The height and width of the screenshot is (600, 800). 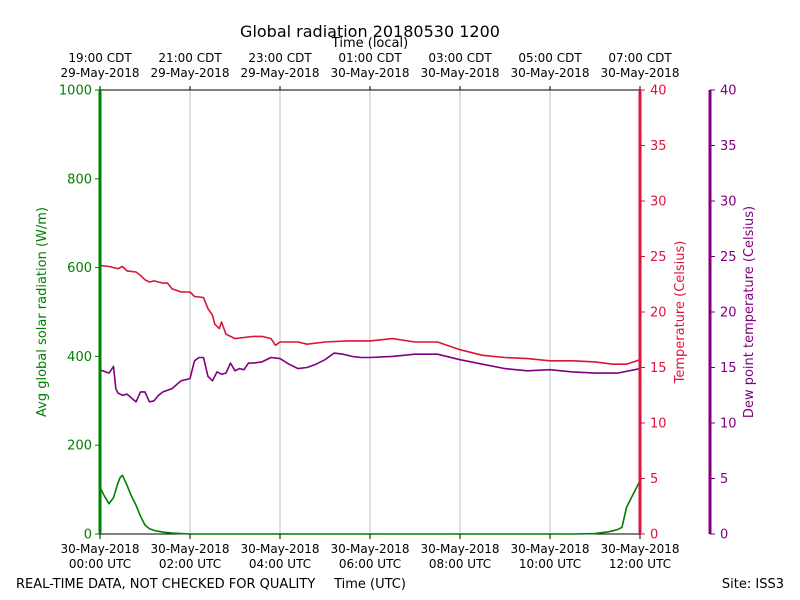 I want to click on left-axis-tick-label: 0, so click(x=88, y=535).